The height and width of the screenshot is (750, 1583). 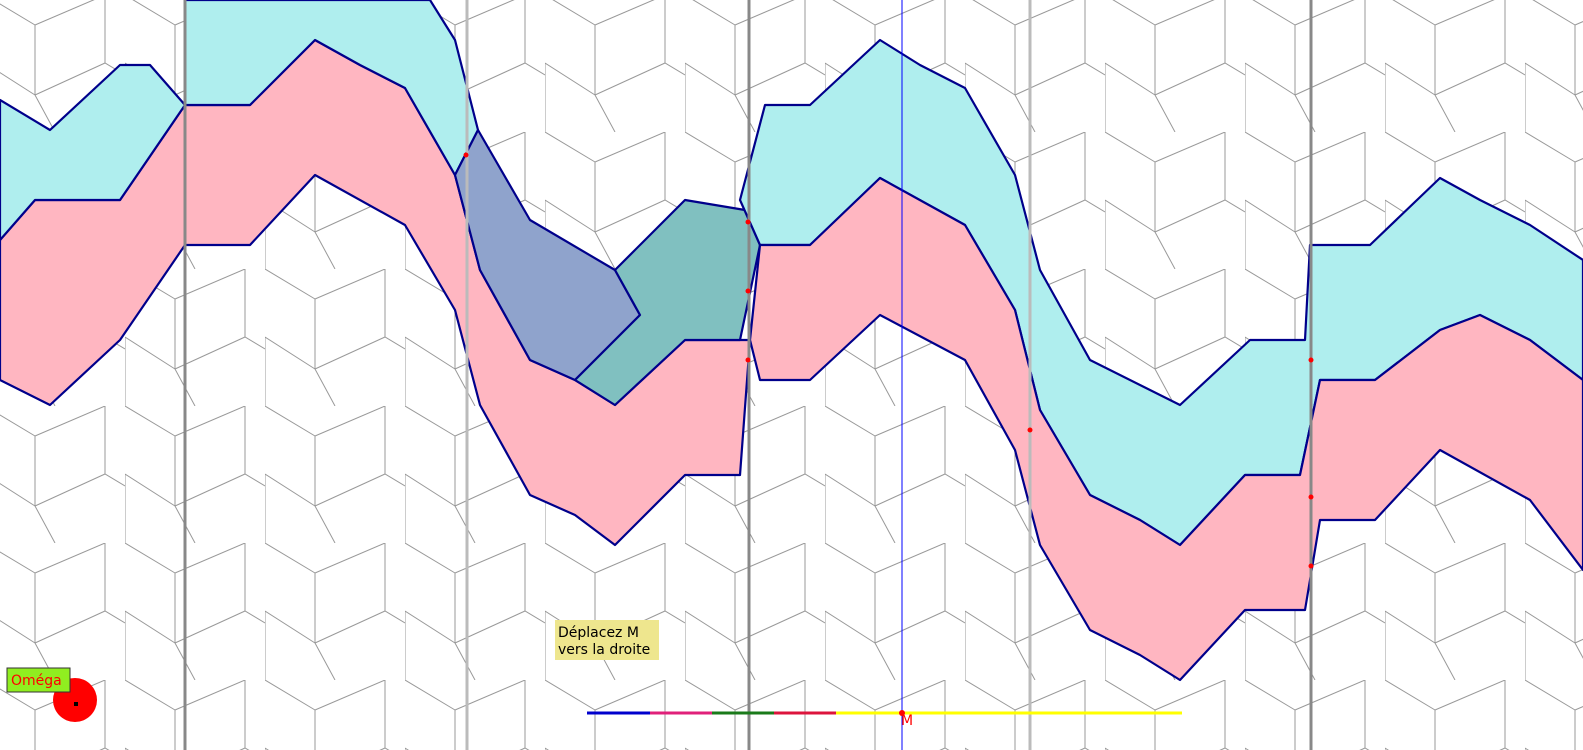 I want to click on hint-box, so click(x=607, y=640).